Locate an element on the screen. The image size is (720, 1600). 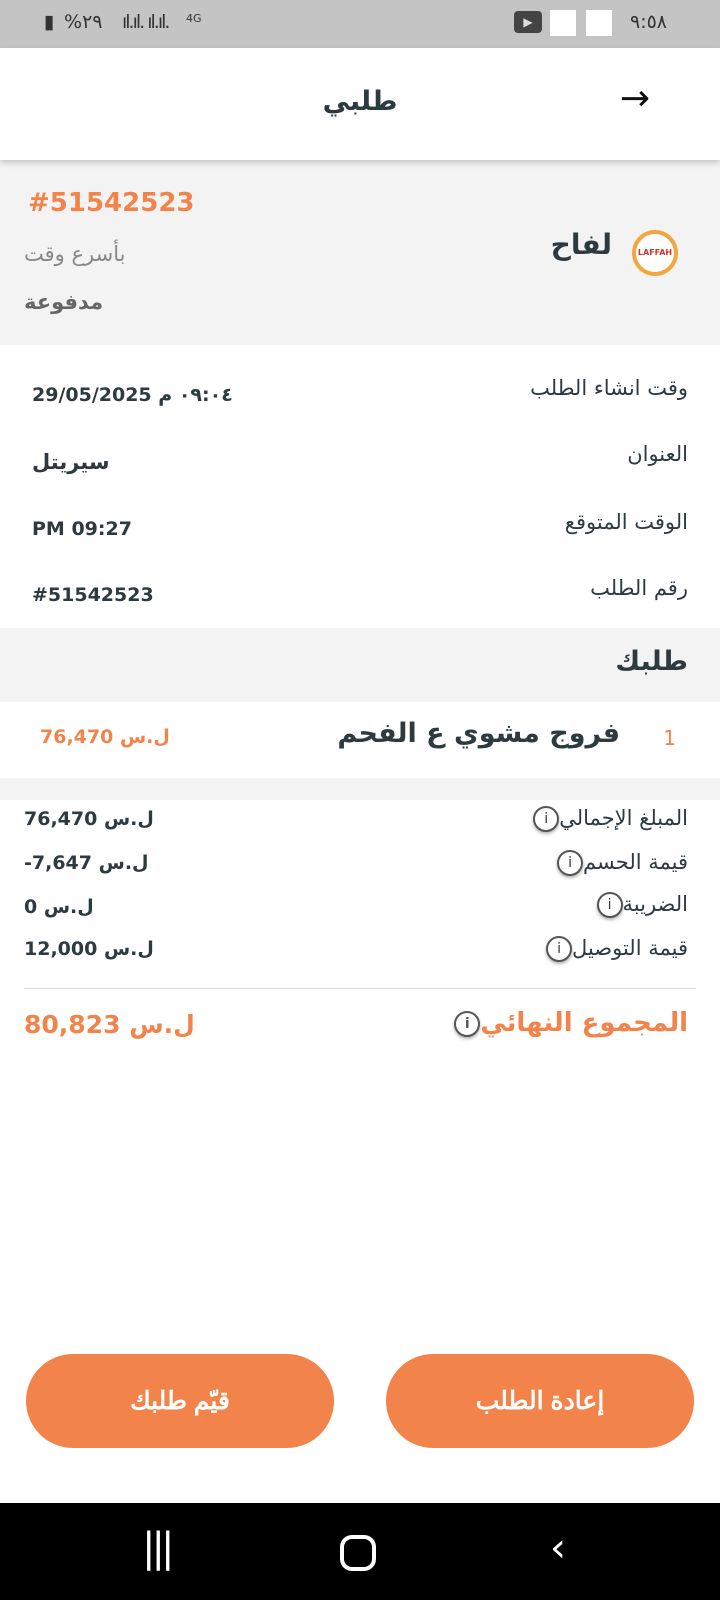
battery-percent: %٢٩ is located at coordinates (83, 22).